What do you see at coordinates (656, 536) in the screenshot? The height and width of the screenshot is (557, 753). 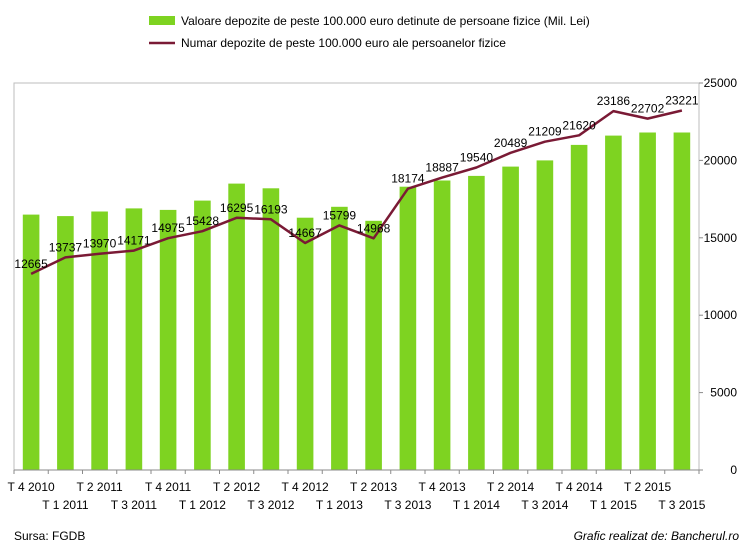 I see `chart-credit: Grafic realizat de: Bancherul.ro` at bounding box center [656, 536].